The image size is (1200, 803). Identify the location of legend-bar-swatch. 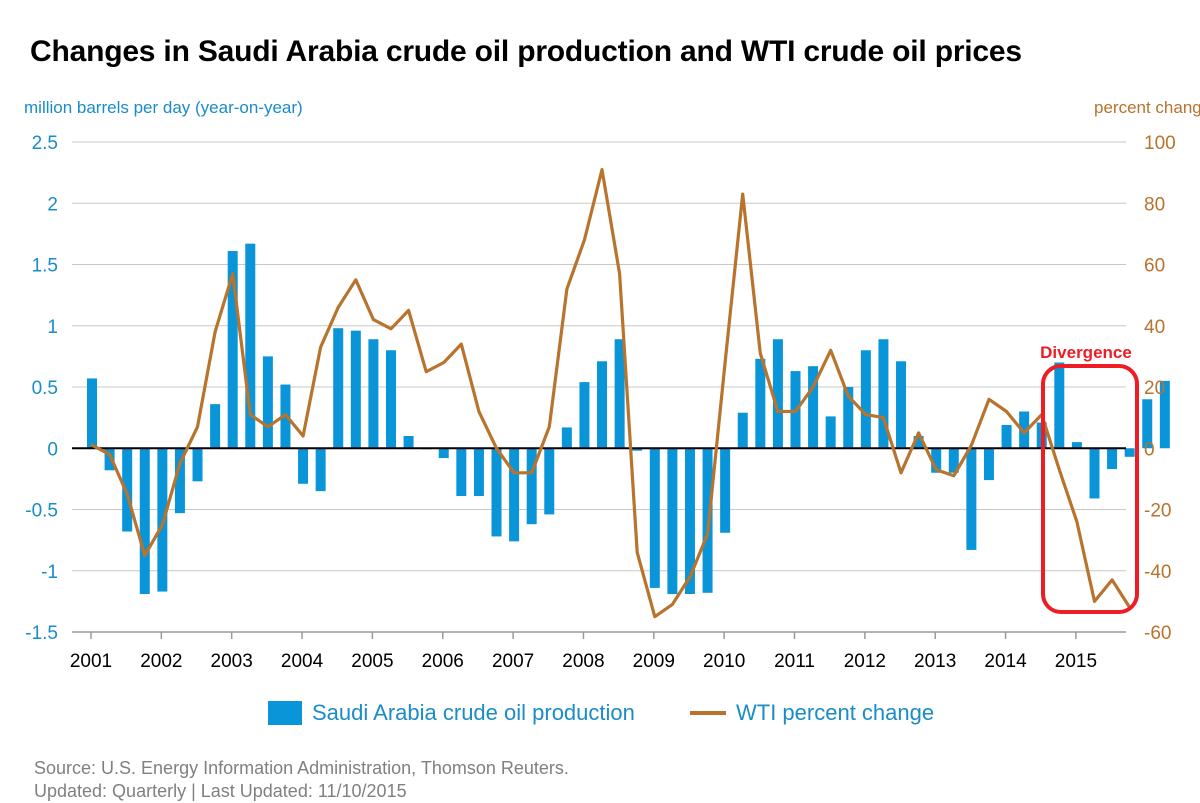
(285, 713).